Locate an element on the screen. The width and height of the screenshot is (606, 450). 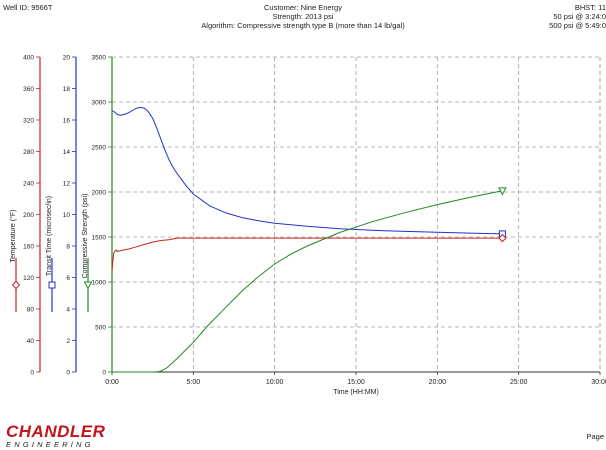
x-tick-label: 30:00 is located at coordinates (598, 382).